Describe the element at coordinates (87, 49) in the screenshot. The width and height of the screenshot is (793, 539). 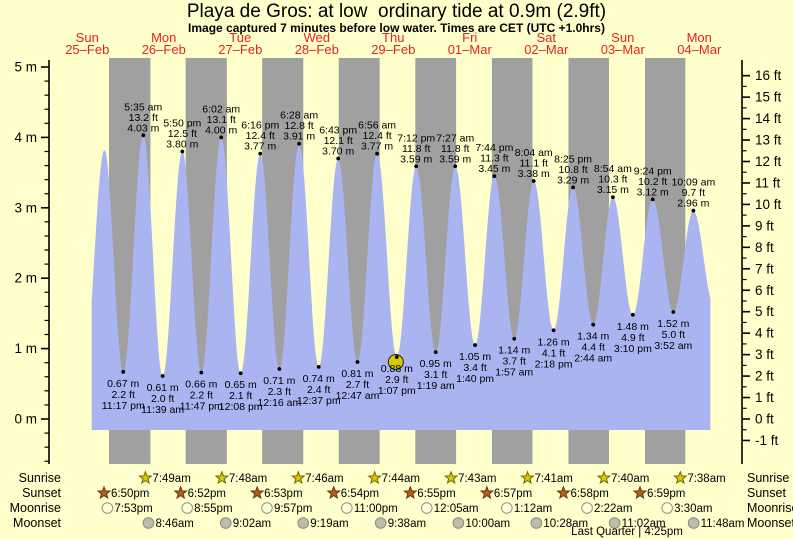
I see `day-date-label: 25–Feb` at that location.